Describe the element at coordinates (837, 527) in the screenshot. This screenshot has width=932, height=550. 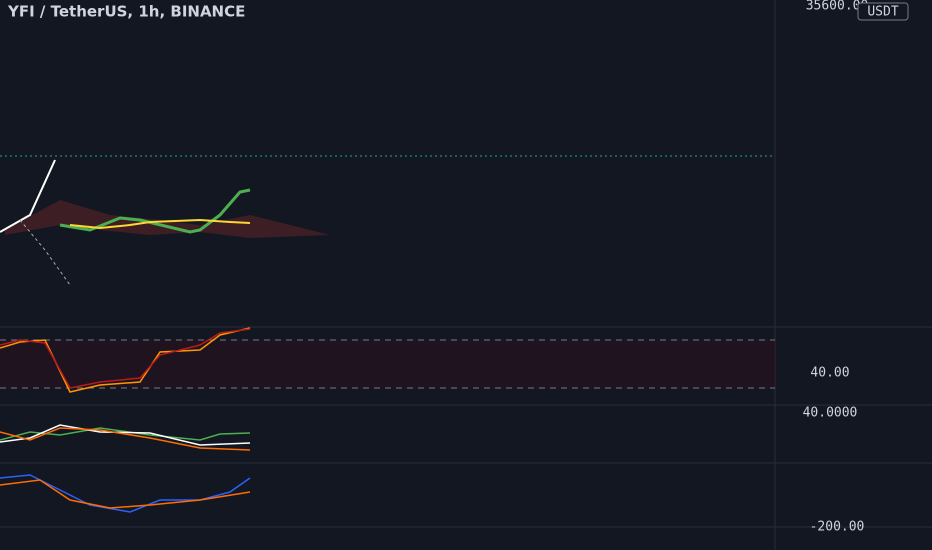
I see `axis-label: -200.00` at that location.